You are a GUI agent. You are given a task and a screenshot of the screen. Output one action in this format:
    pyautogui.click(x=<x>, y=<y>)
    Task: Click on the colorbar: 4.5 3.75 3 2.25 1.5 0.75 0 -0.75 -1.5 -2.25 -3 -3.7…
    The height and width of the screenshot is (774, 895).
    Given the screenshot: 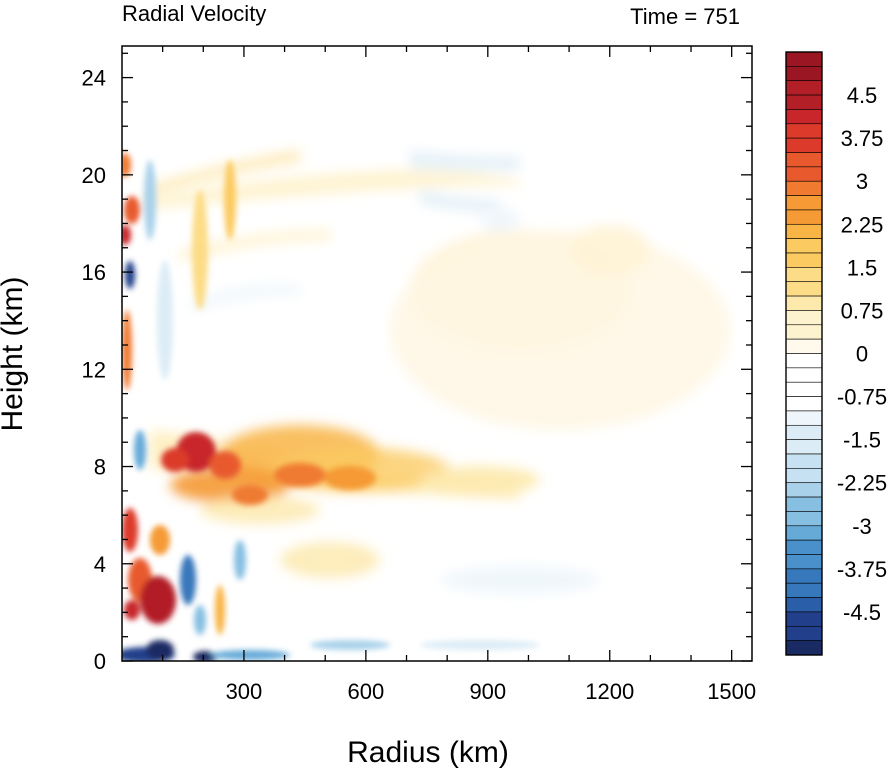 What is the action you would take?
    pyautogui.click(x=836, y=353)
    